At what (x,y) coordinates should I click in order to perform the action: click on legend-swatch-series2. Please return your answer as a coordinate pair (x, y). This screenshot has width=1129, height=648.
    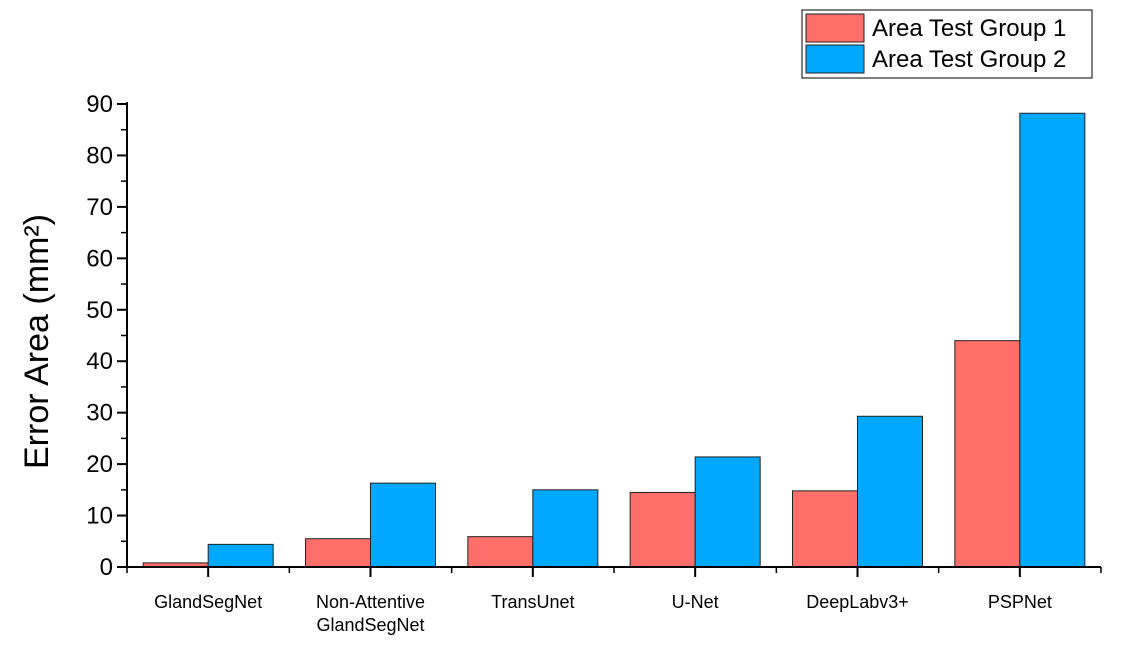
    Looking at the image, I should click on (835, 59).